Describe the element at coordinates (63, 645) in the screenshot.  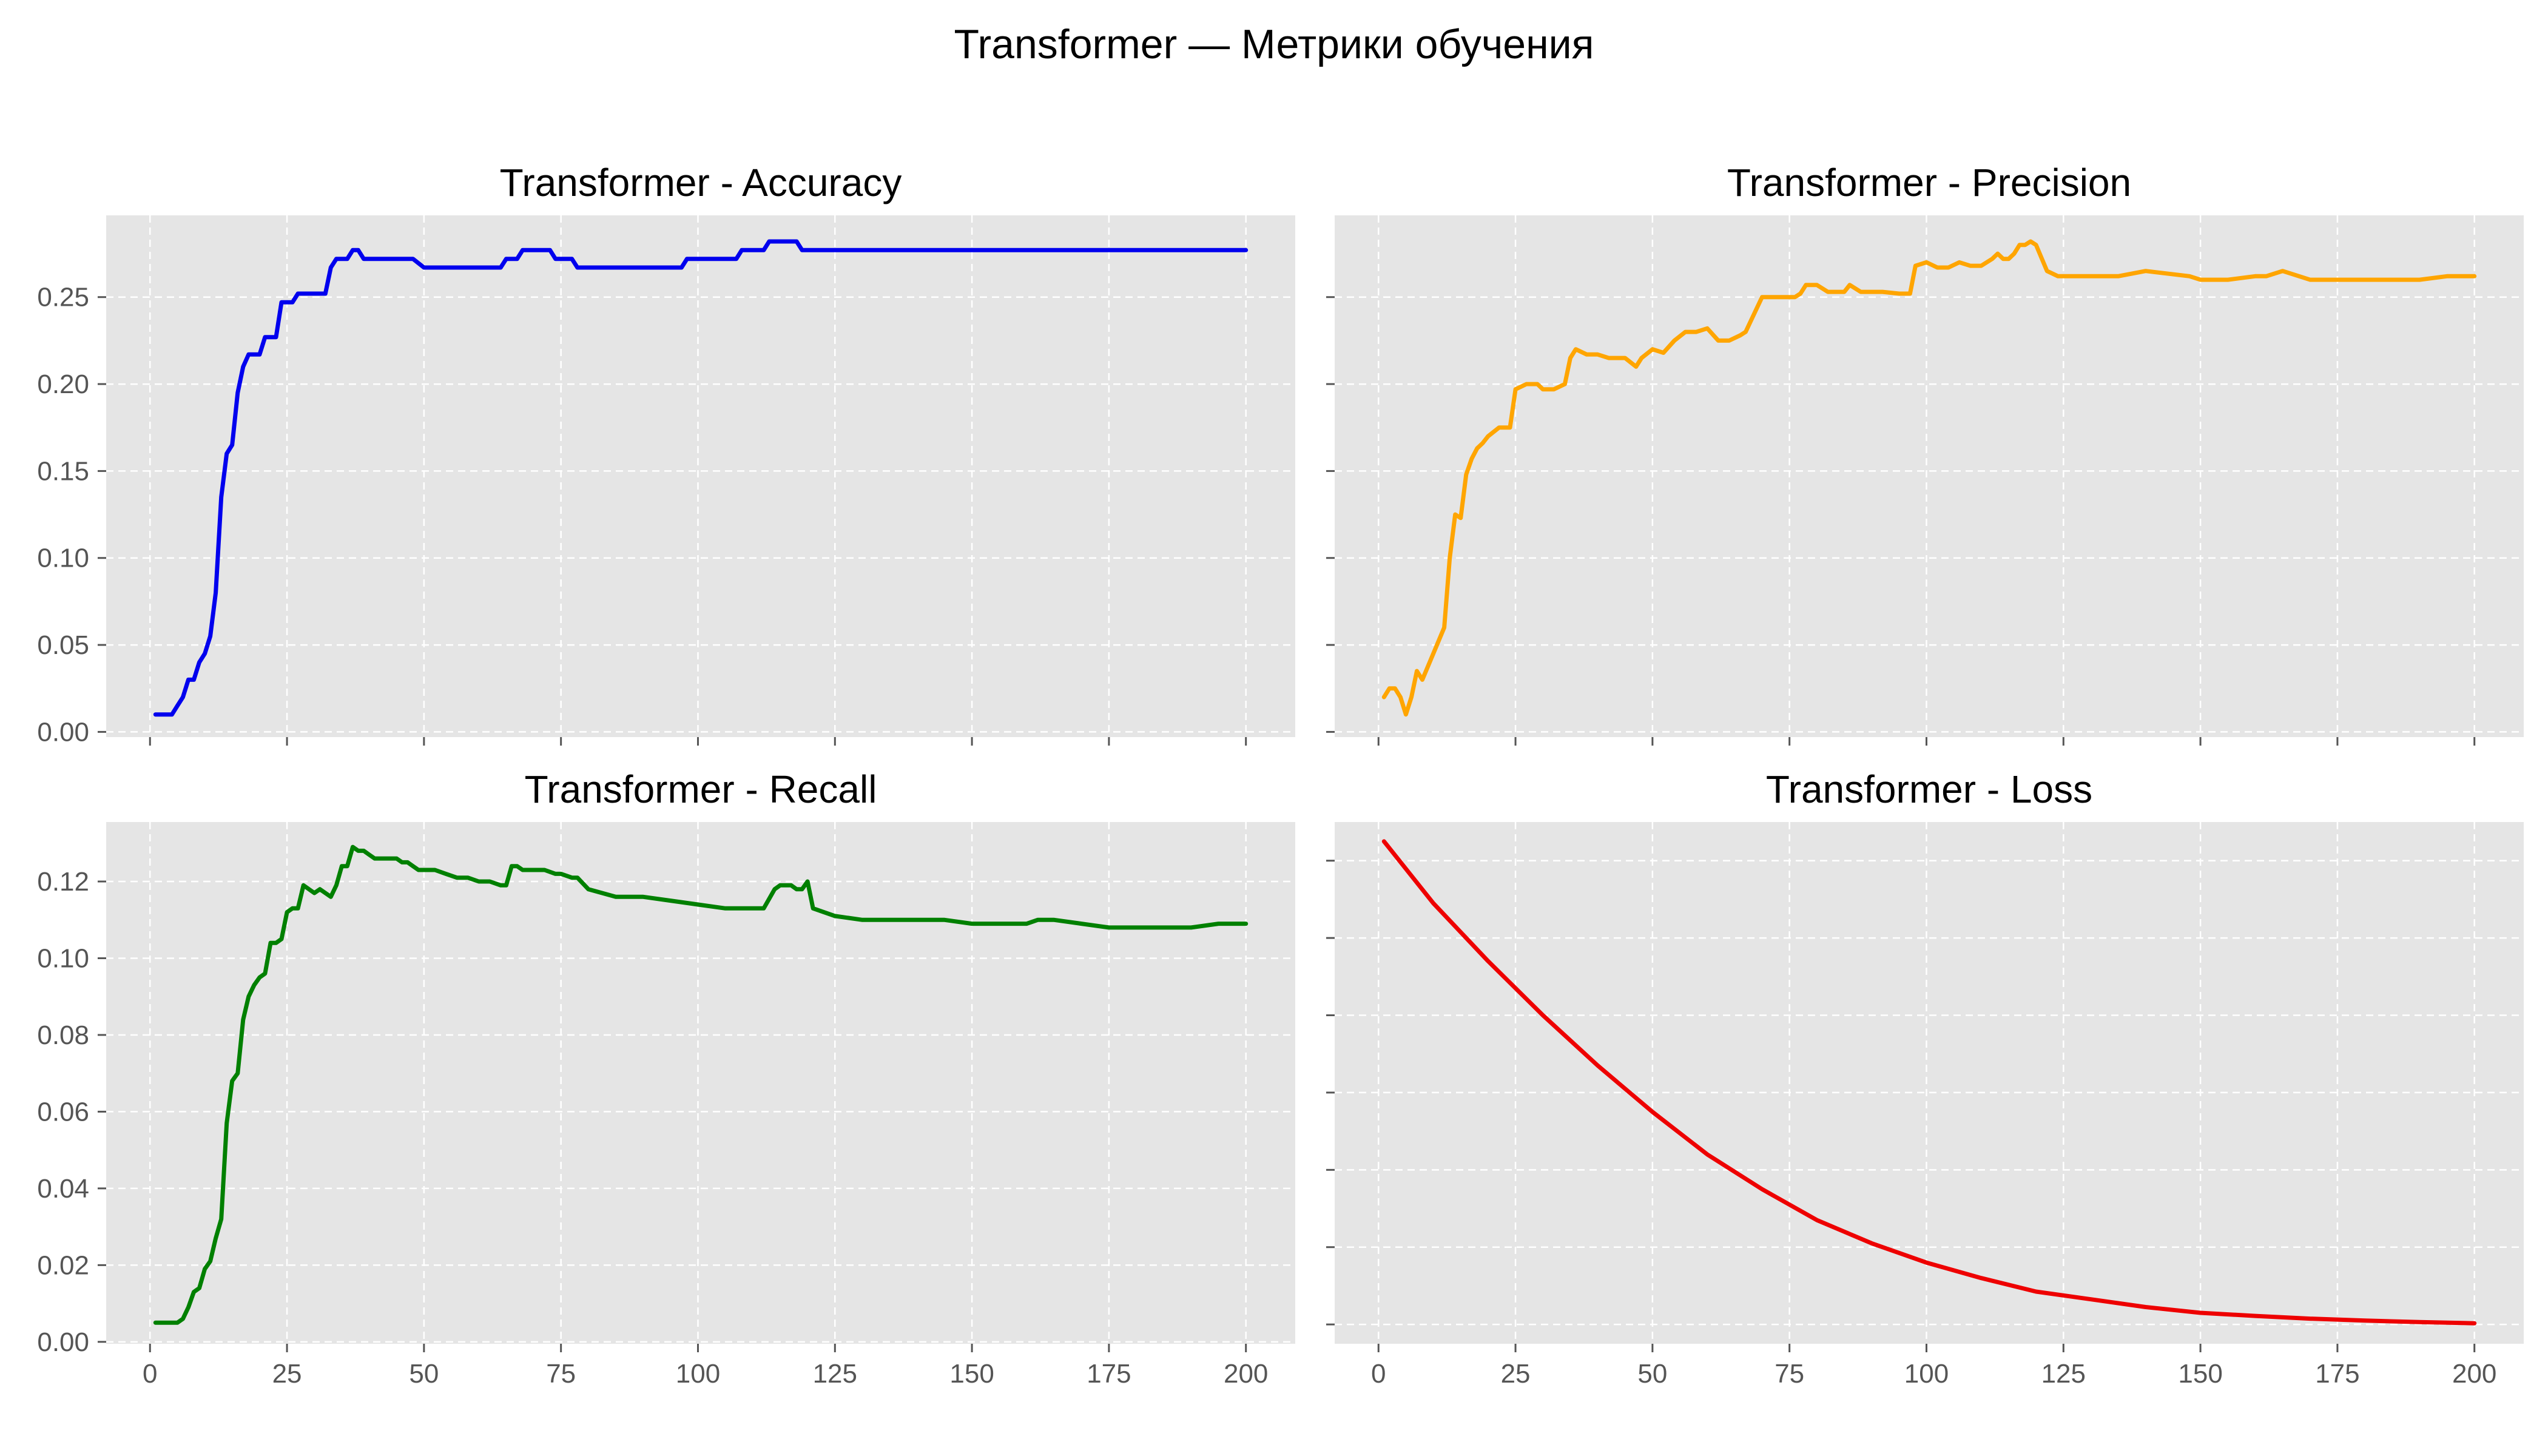
I see `y-tick-label: 0.05` at that location.